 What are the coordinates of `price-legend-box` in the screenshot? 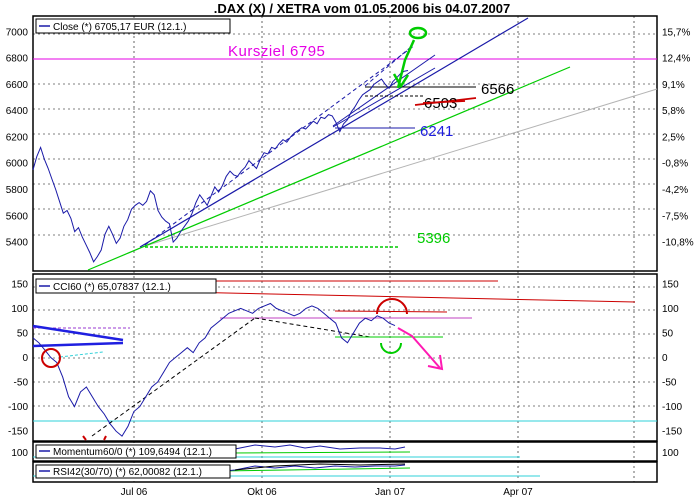 It's located at (133, 26).